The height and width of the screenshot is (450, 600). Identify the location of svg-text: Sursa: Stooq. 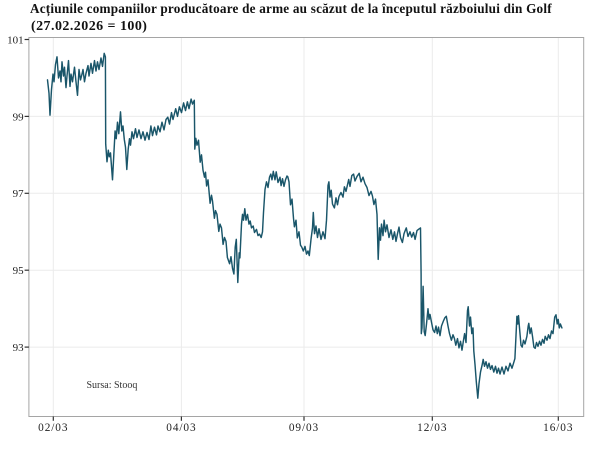
(112, 385).